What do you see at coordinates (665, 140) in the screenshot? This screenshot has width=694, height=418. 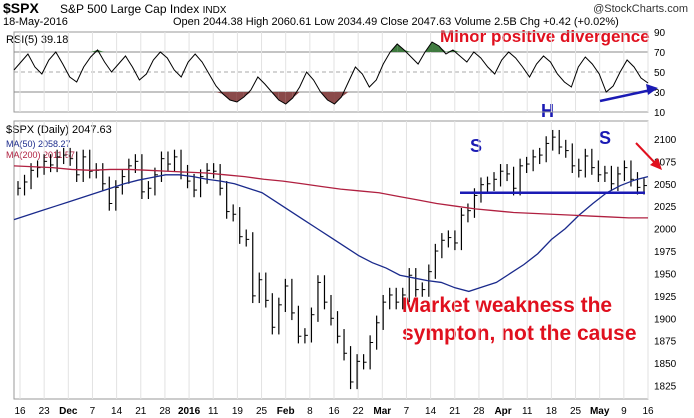 I see `price-tick-label: 2100` at bounding box center [665, 140].